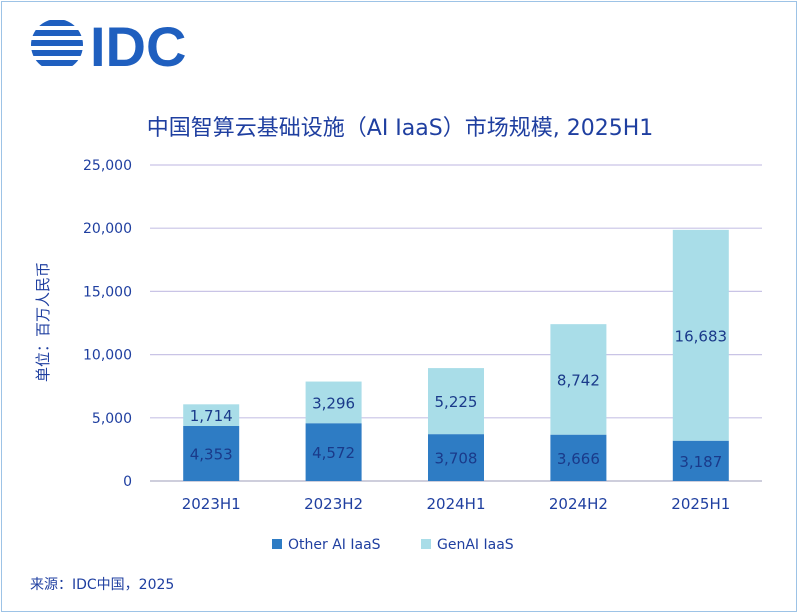  Describe the element at coordinates (102, 585) in the screenshot. I see `source-note: 来源：IDC中国，2025` at that location.